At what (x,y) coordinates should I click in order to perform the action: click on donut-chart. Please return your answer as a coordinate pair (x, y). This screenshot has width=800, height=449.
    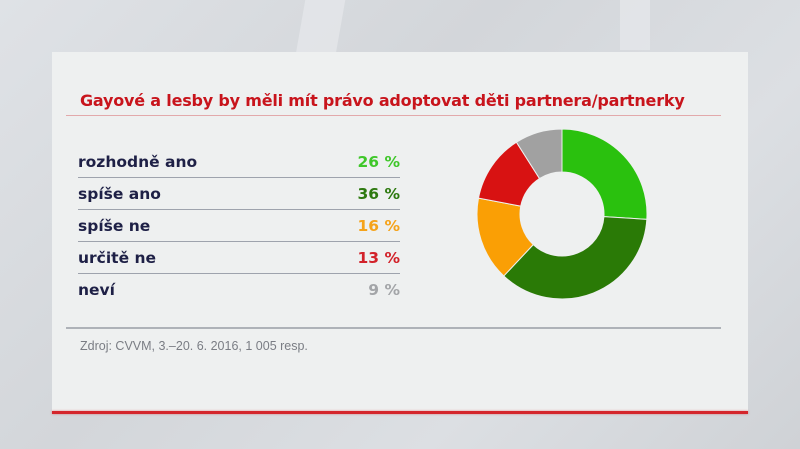
    Looking at the image, I should click on (562, 214).